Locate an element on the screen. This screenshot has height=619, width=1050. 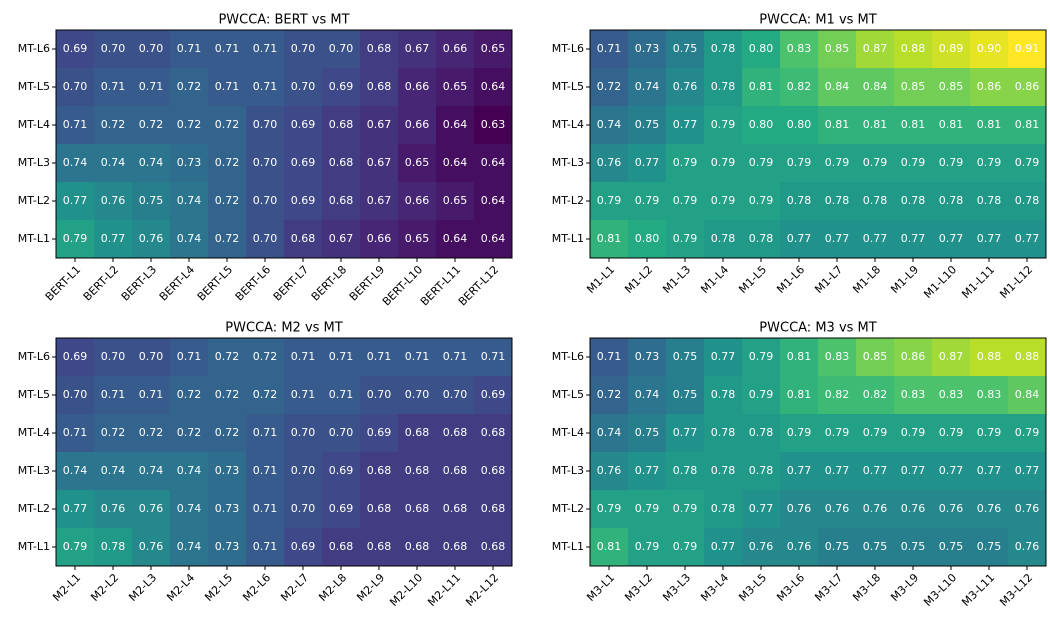
cell-label: 0.74 is located at coordinates (189, 508).